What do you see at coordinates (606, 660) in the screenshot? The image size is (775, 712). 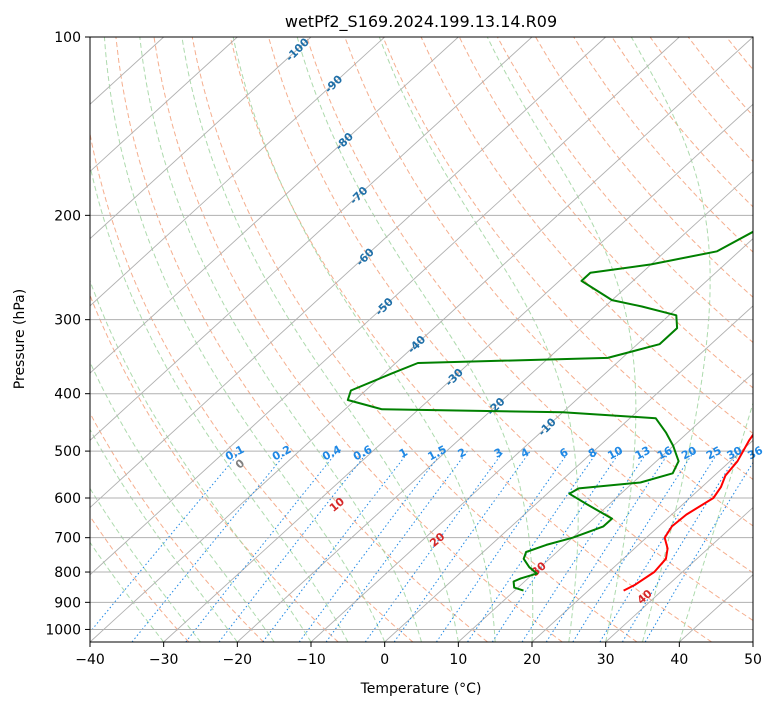 I see `x-tick-label: 30` at bounding box center [606, 660].